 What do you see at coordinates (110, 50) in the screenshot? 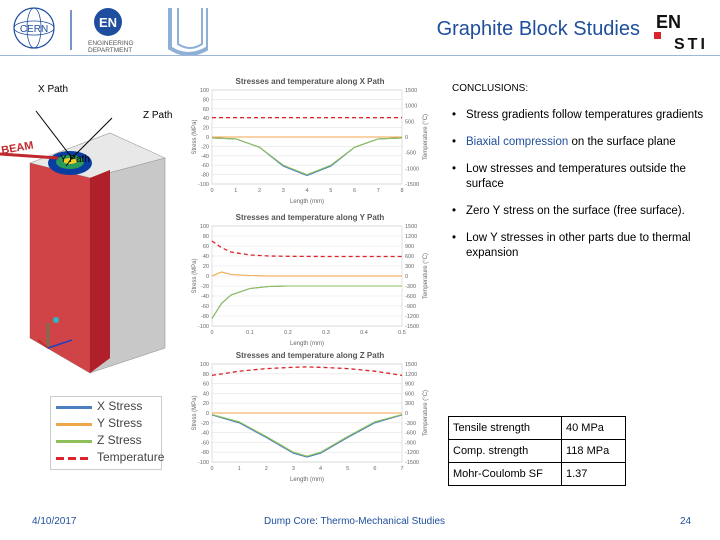
I see `en-logo-sub2: DEPARTMENT` at bounding box center [110, 50].